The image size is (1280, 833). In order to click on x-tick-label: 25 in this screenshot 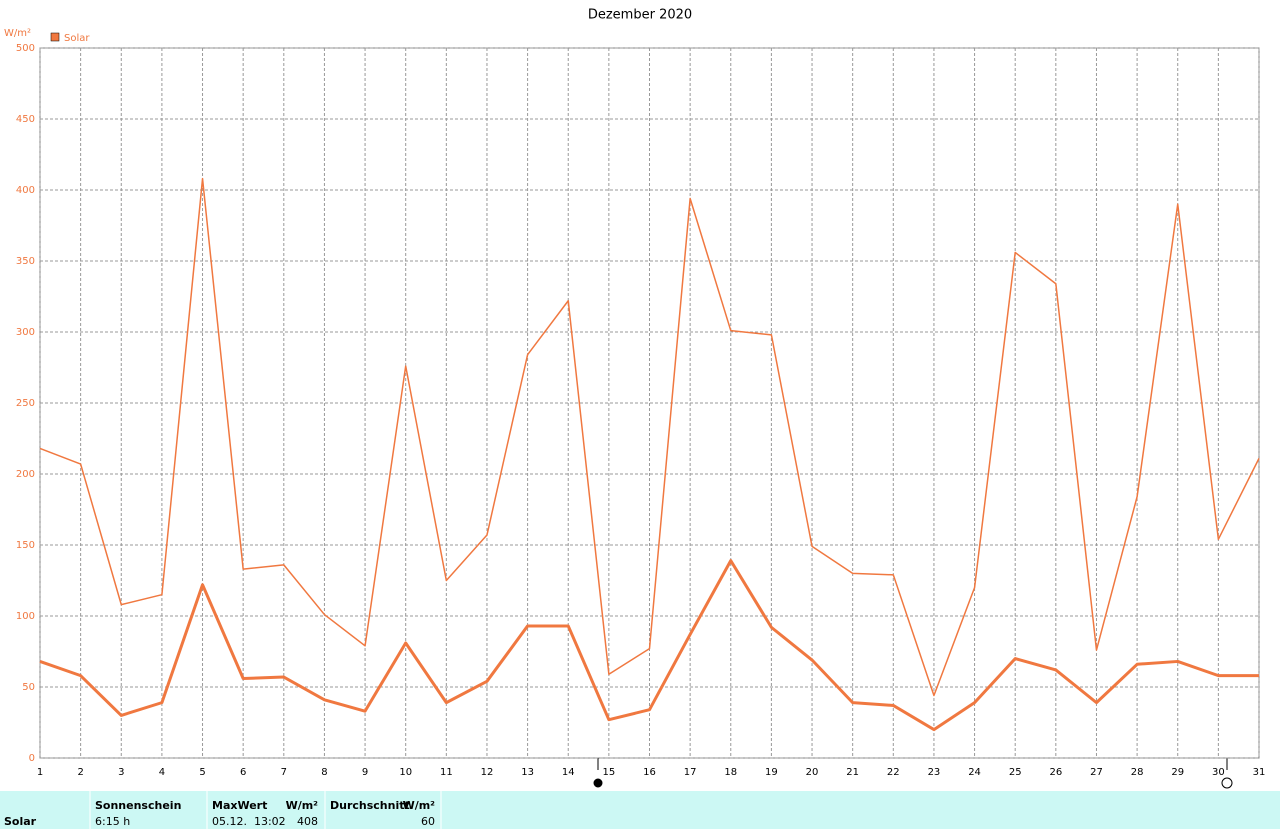, I will do `click(1015, 772)`.